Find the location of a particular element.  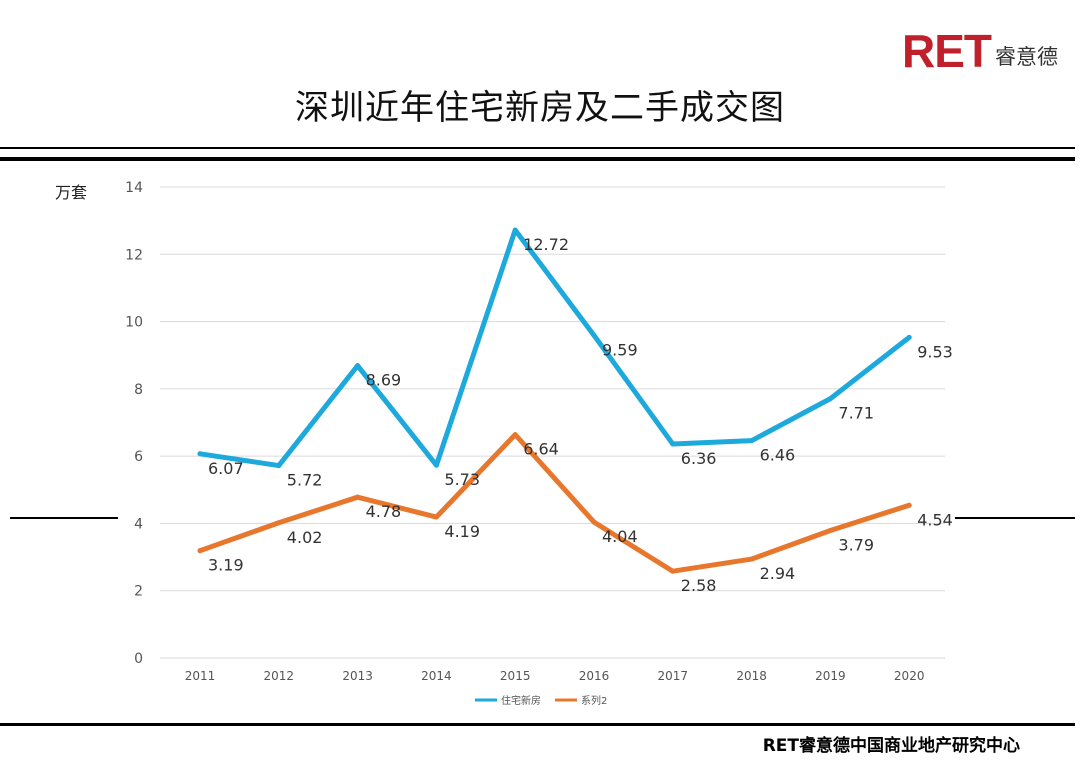

x-tick-label: 2020 is located at coordinates (909, 676).